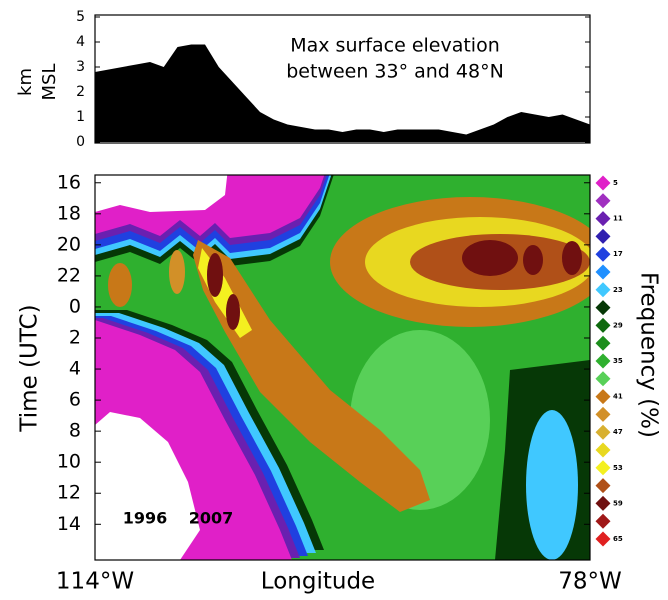  Describe the element at coordinates (615, 183) in the screenshot. I see `colorbar-tick-label: 5` at that location.